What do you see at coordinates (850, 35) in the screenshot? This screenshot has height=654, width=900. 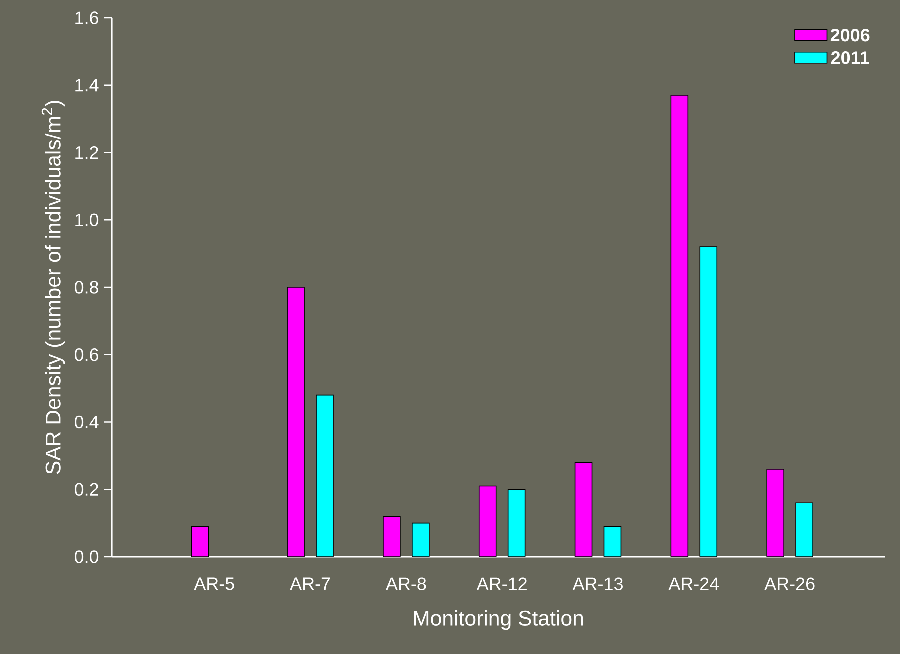 I see `legend-label: 2006` at bounding box center [850, 35].